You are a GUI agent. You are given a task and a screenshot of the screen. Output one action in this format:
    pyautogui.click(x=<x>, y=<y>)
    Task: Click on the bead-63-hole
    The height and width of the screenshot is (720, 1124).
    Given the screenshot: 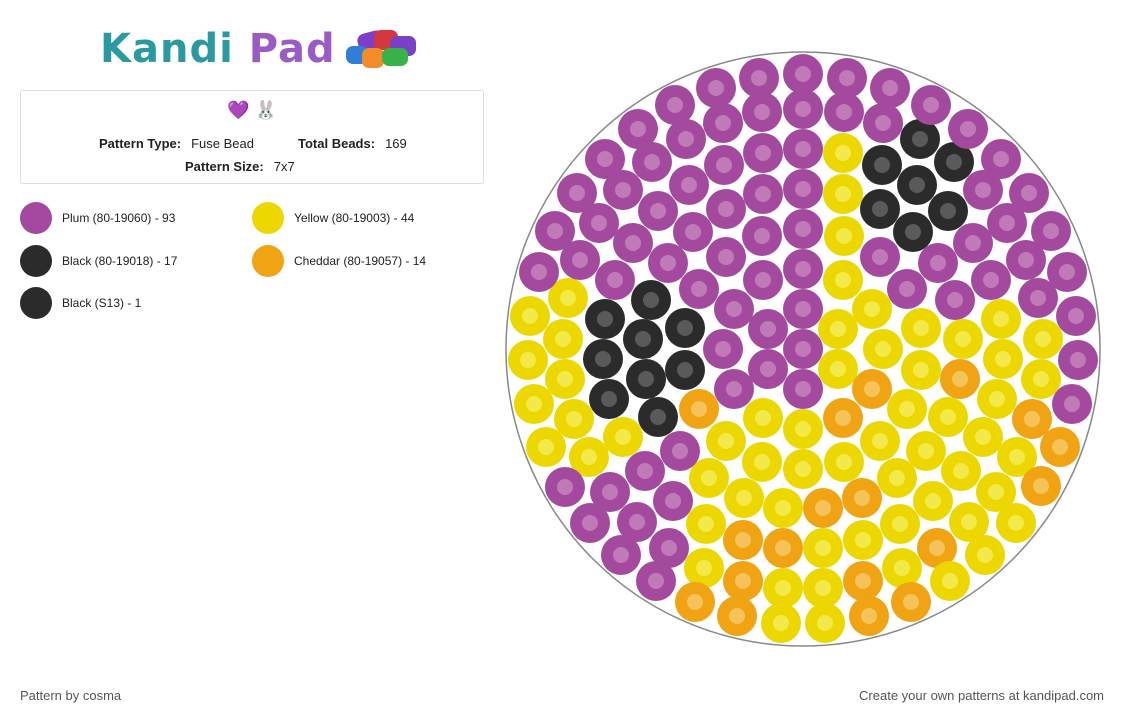 What is the action you would take?
    pyautogui.click(x=843, y=153)
    